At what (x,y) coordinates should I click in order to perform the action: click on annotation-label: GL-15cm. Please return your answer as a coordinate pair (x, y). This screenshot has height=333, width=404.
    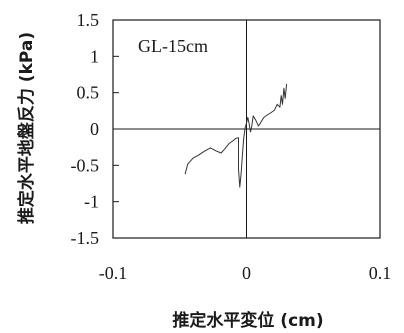
    Looking at the image, I should click on (173, 46).